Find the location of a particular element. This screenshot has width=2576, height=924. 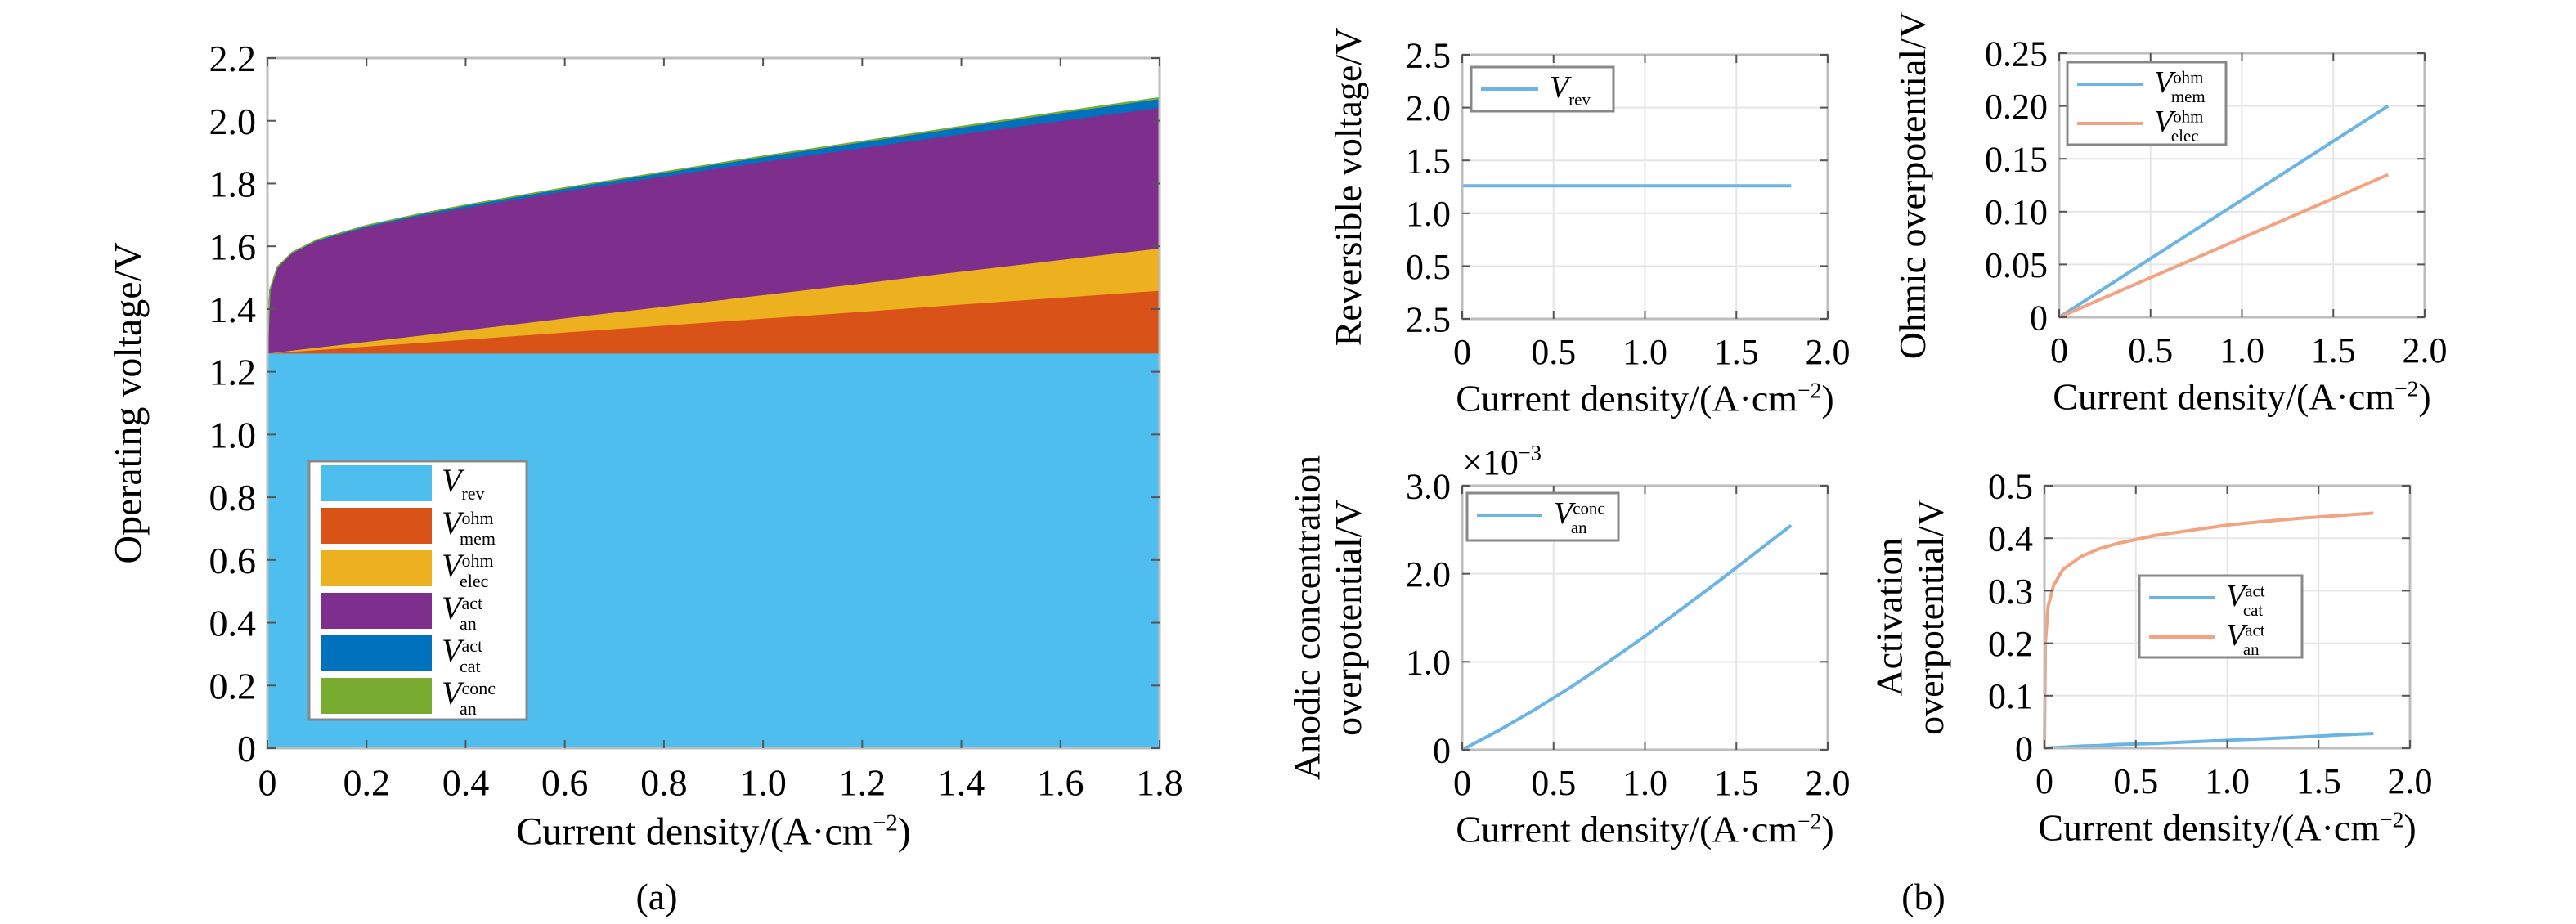

y-tick-label: 1.5 is located at coordinates (1428, 161).